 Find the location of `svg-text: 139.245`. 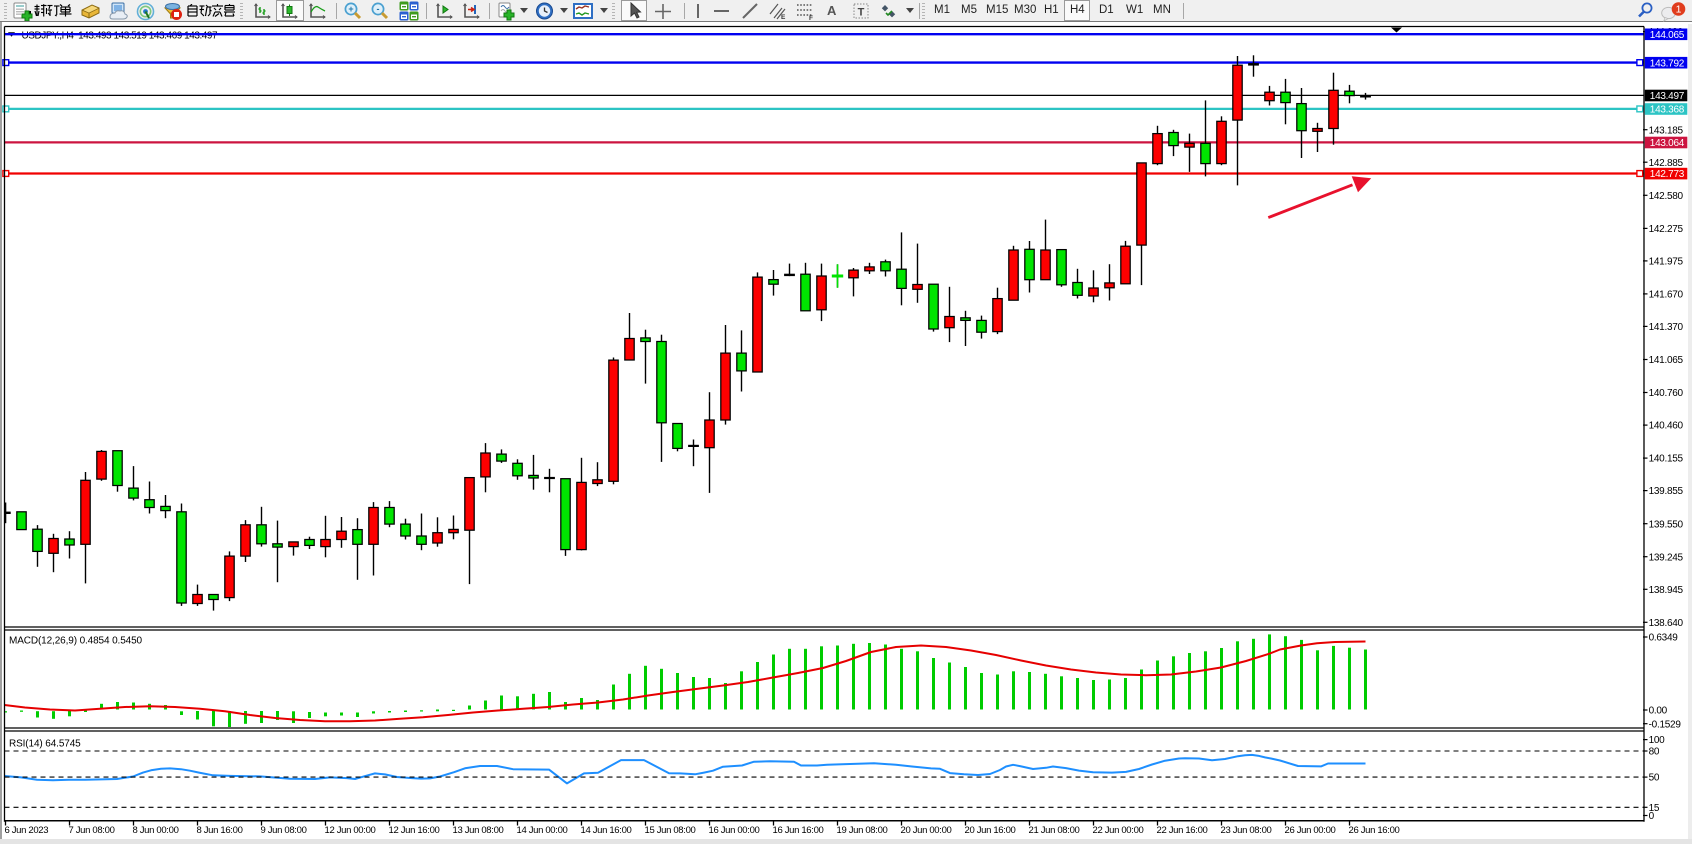

svg-text: 139.245 is located at coordinates (1666, 557).